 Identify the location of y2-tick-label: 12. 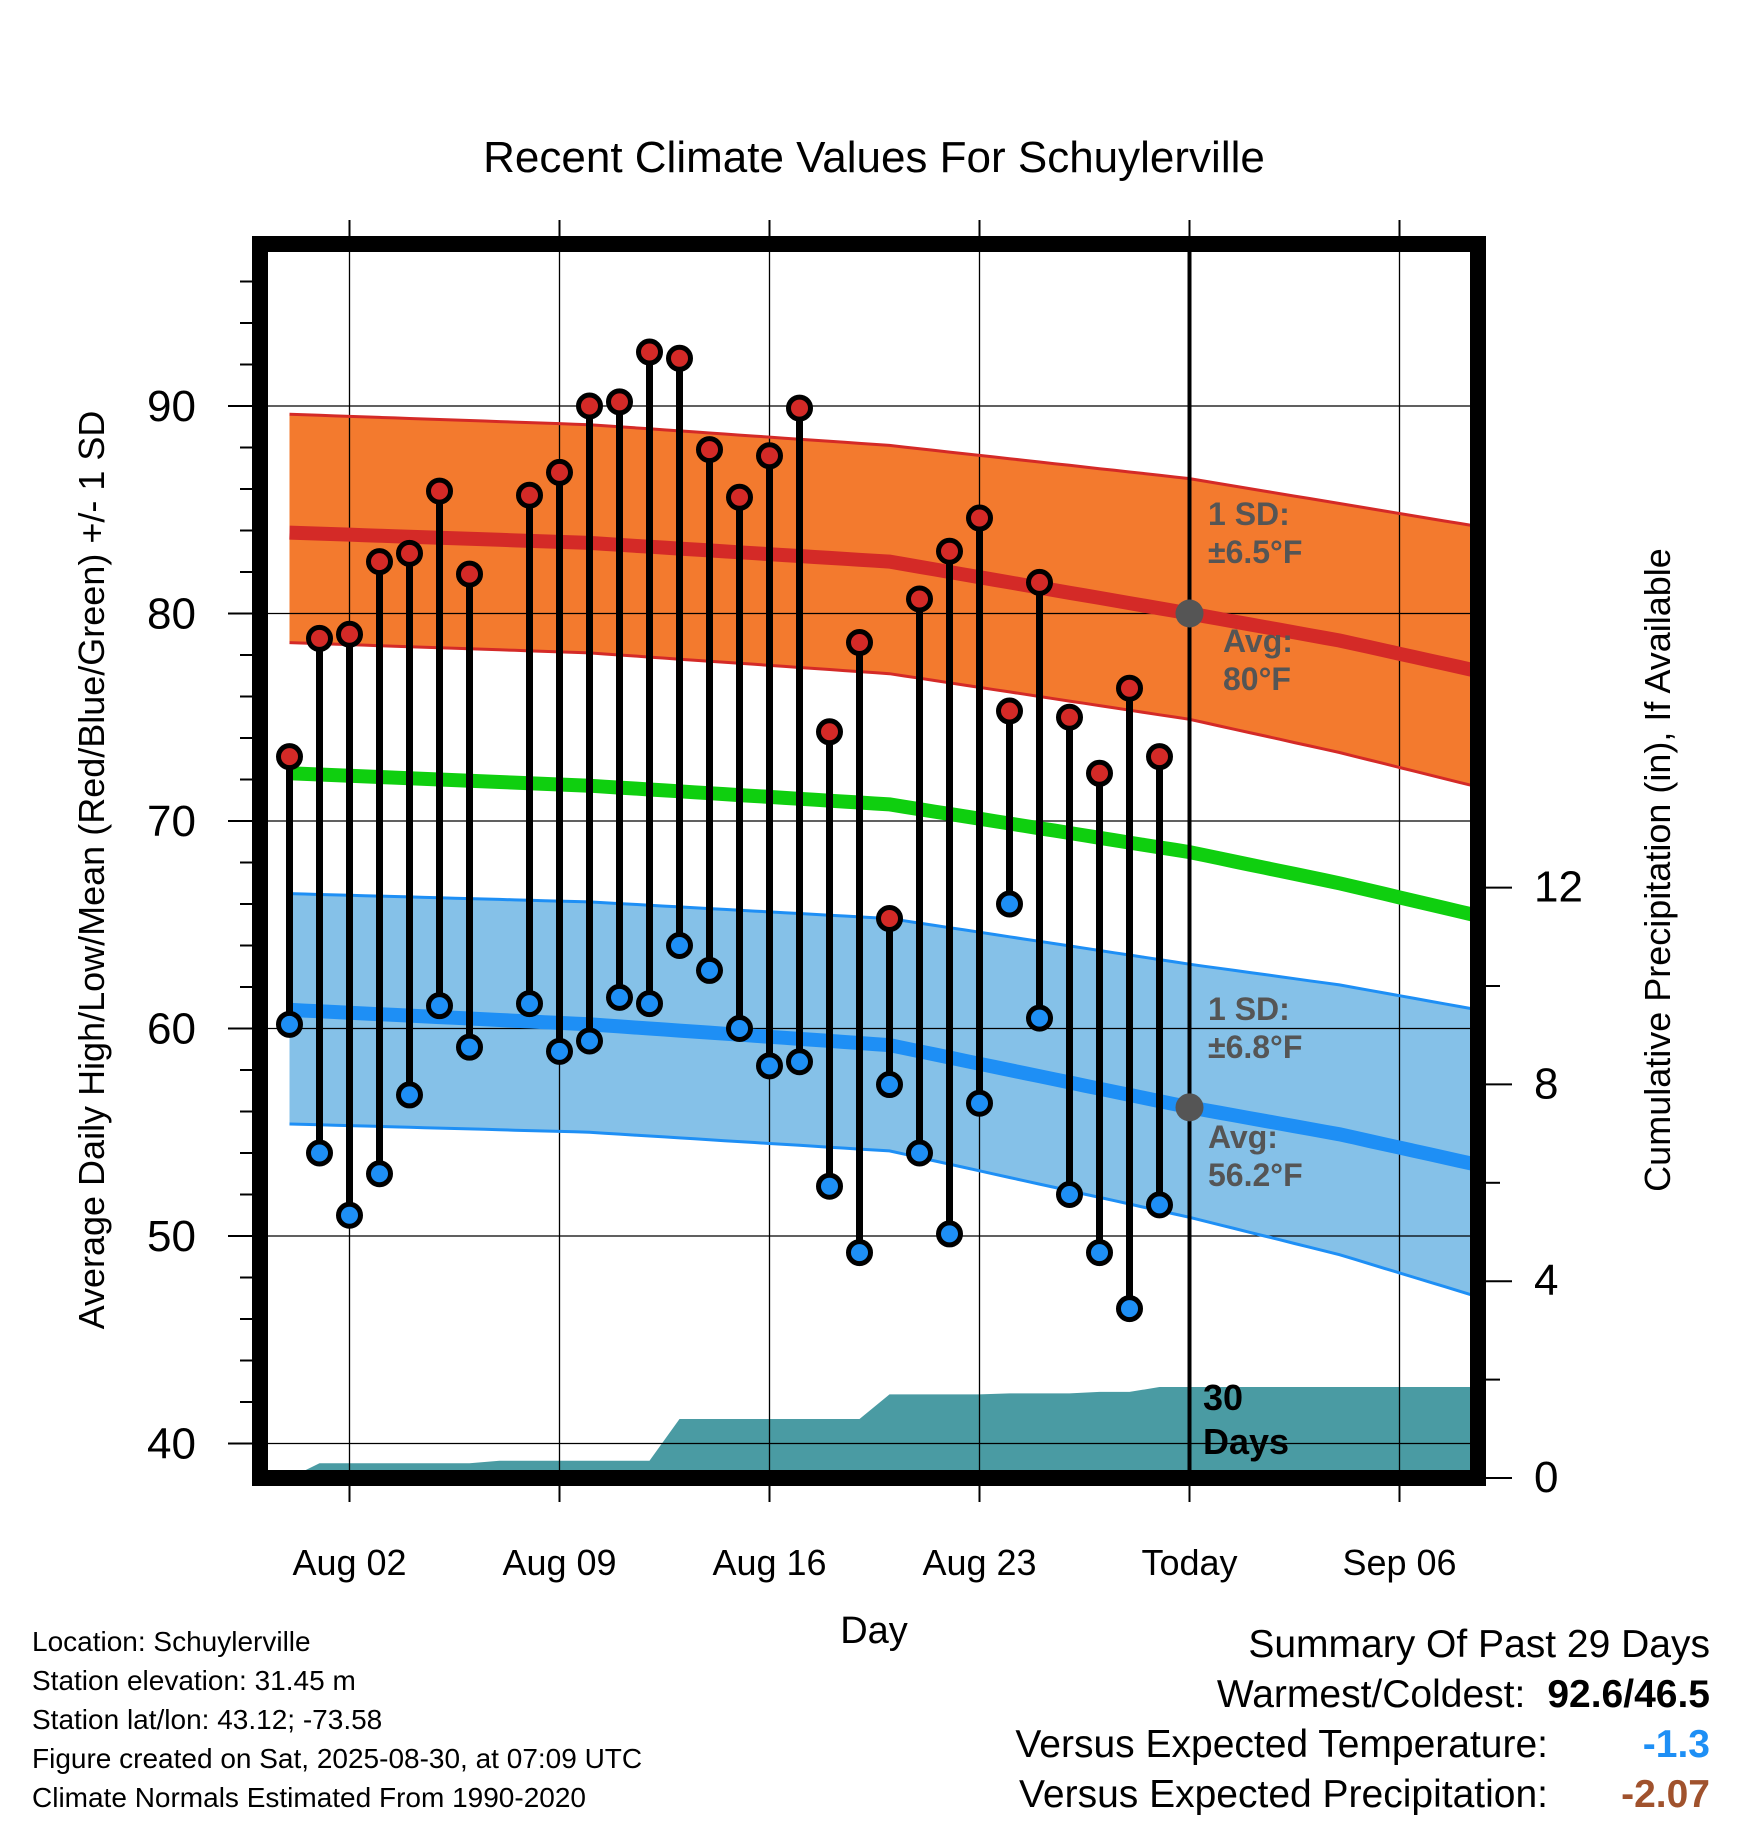
(1558, 887).